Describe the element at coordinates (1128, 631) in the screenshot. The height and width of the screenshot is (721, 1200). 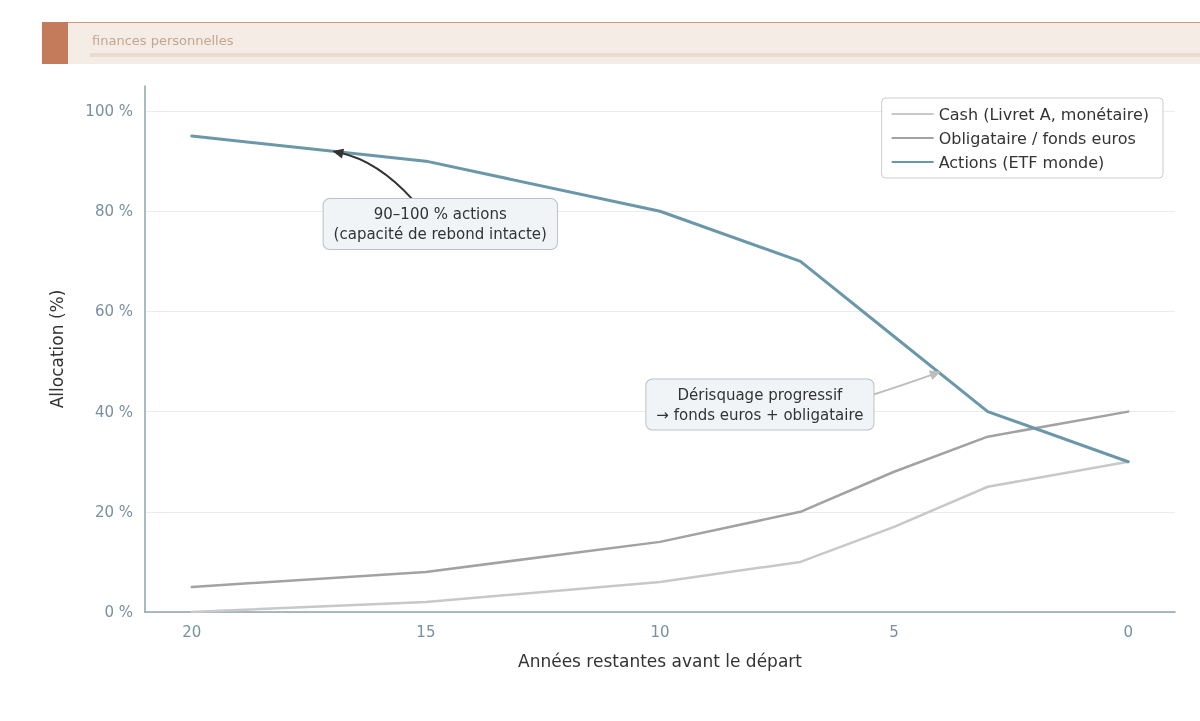
I see `x-tick-label: 0` at that location.